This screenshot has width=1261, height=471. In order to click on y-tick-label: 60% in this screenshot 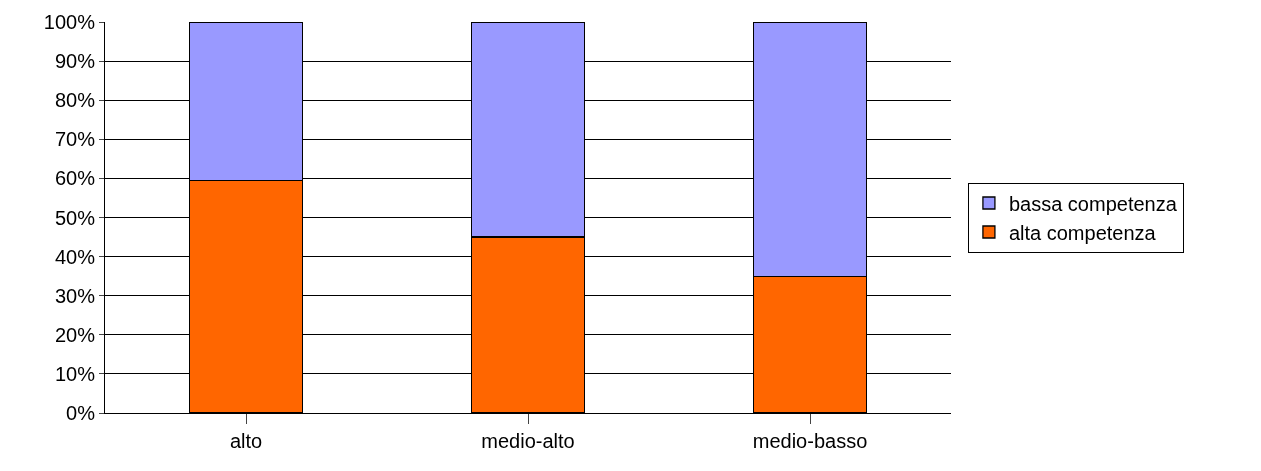, I will do `click(75, 178)`.